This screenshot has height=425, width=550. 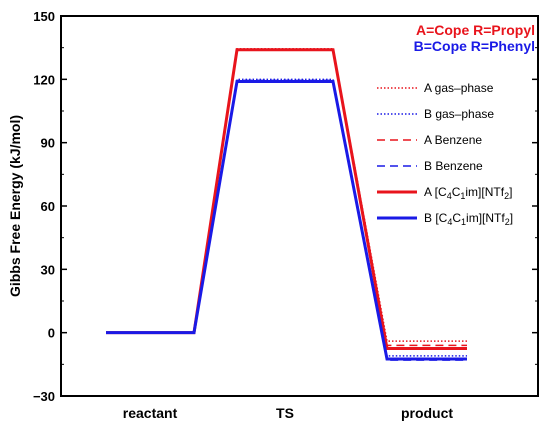 I want to click on x-category-label: product, so click(x=427, y=413).